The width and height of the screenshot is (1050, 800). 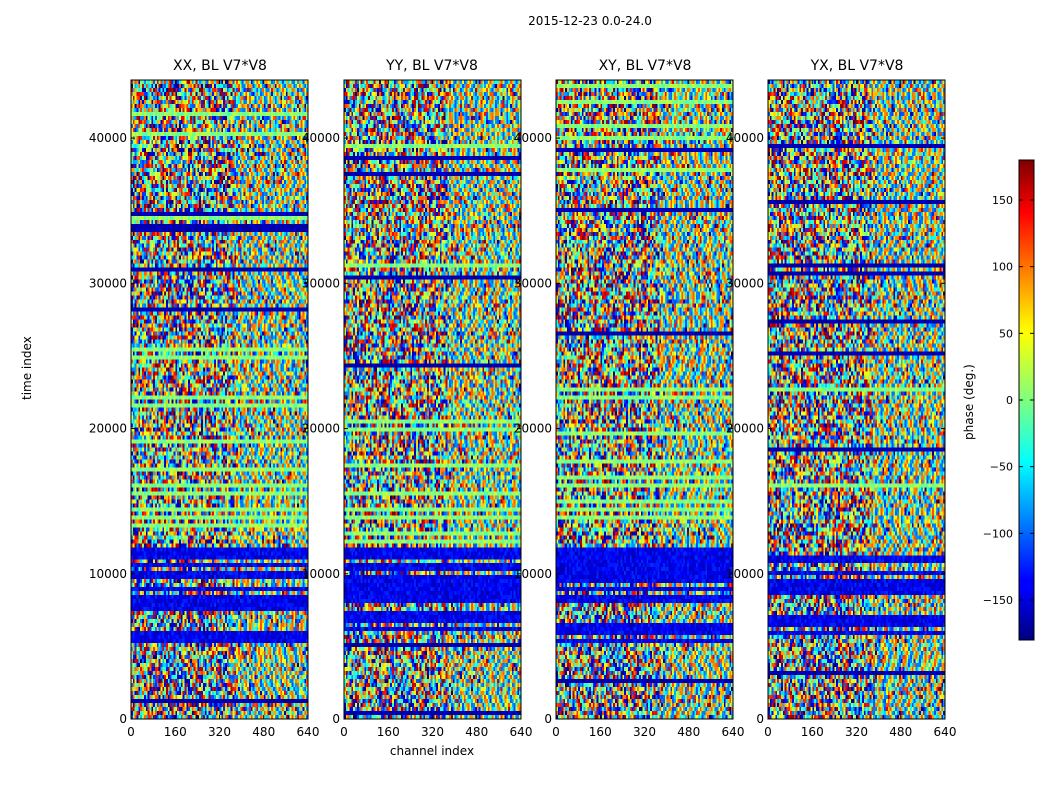 What do you see at coordinates (1001, 467) in the screenshot?
I see `colorbar-tick-label: −50` at bounding box center [1001, 467].